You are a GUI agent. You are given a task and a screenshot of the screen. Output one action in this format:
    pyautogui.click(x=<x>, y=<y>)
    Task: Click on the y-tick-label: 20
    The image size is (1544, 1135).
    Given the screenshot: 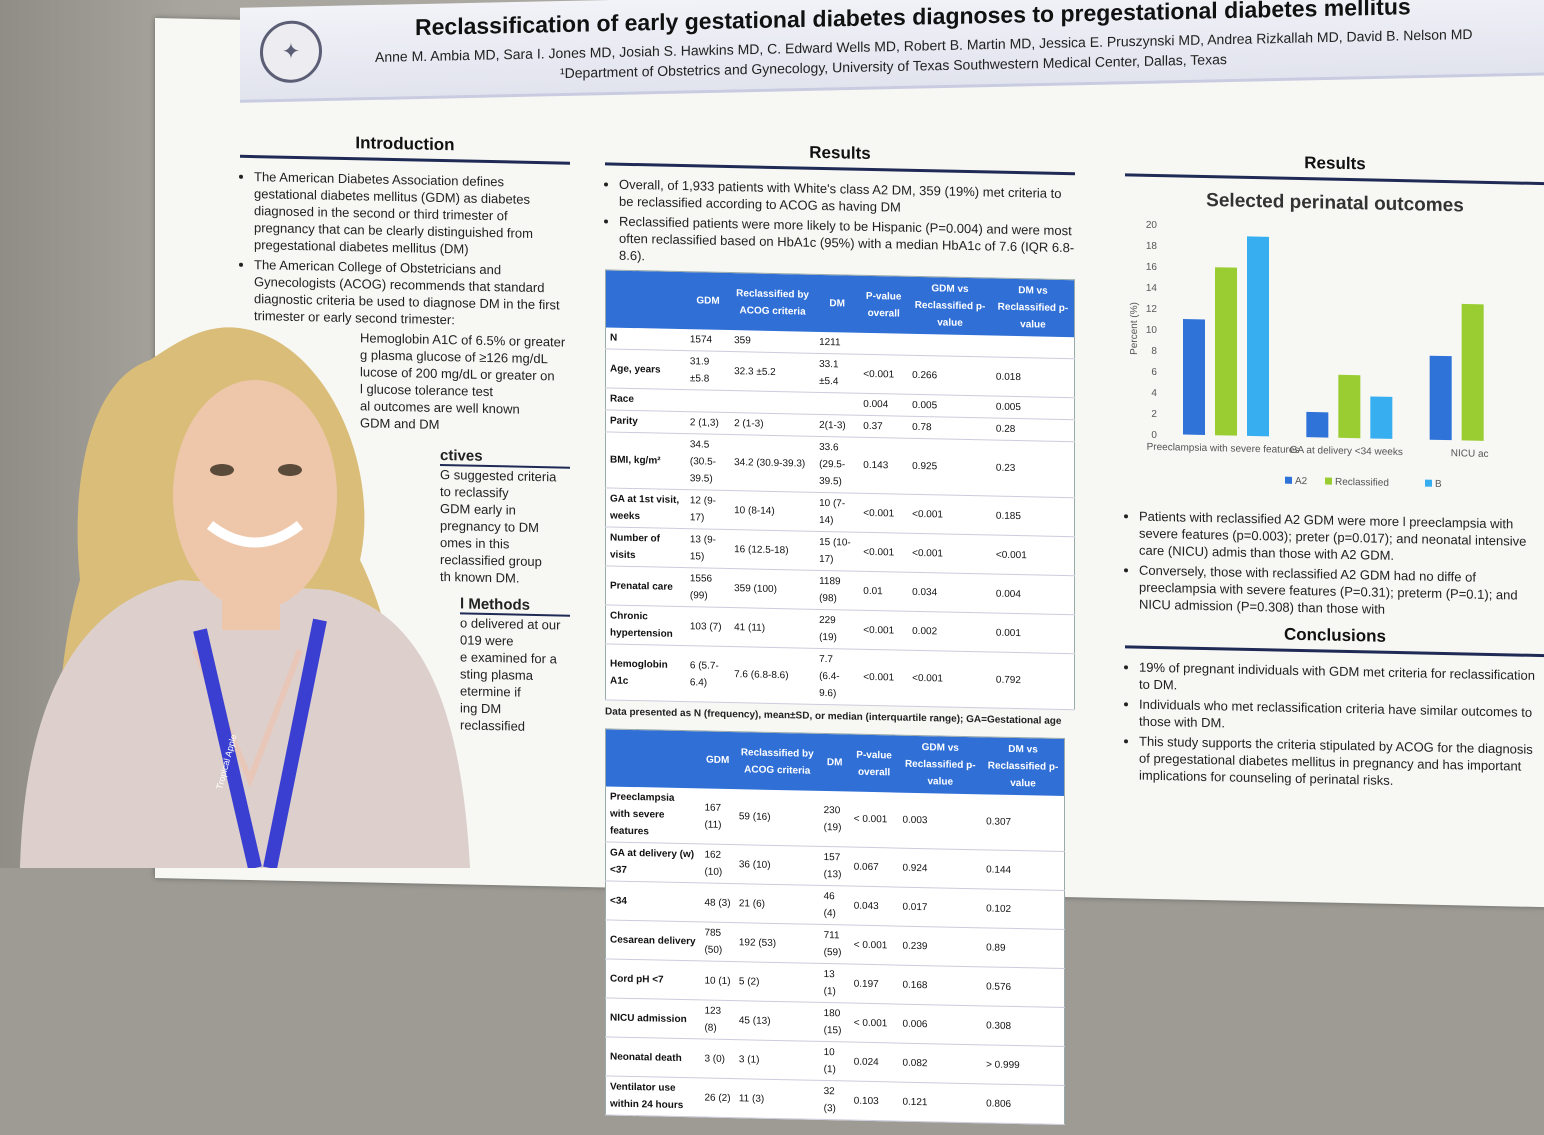 What is the action you would take?
    pyautogui.click(x=1152, y=225)
    